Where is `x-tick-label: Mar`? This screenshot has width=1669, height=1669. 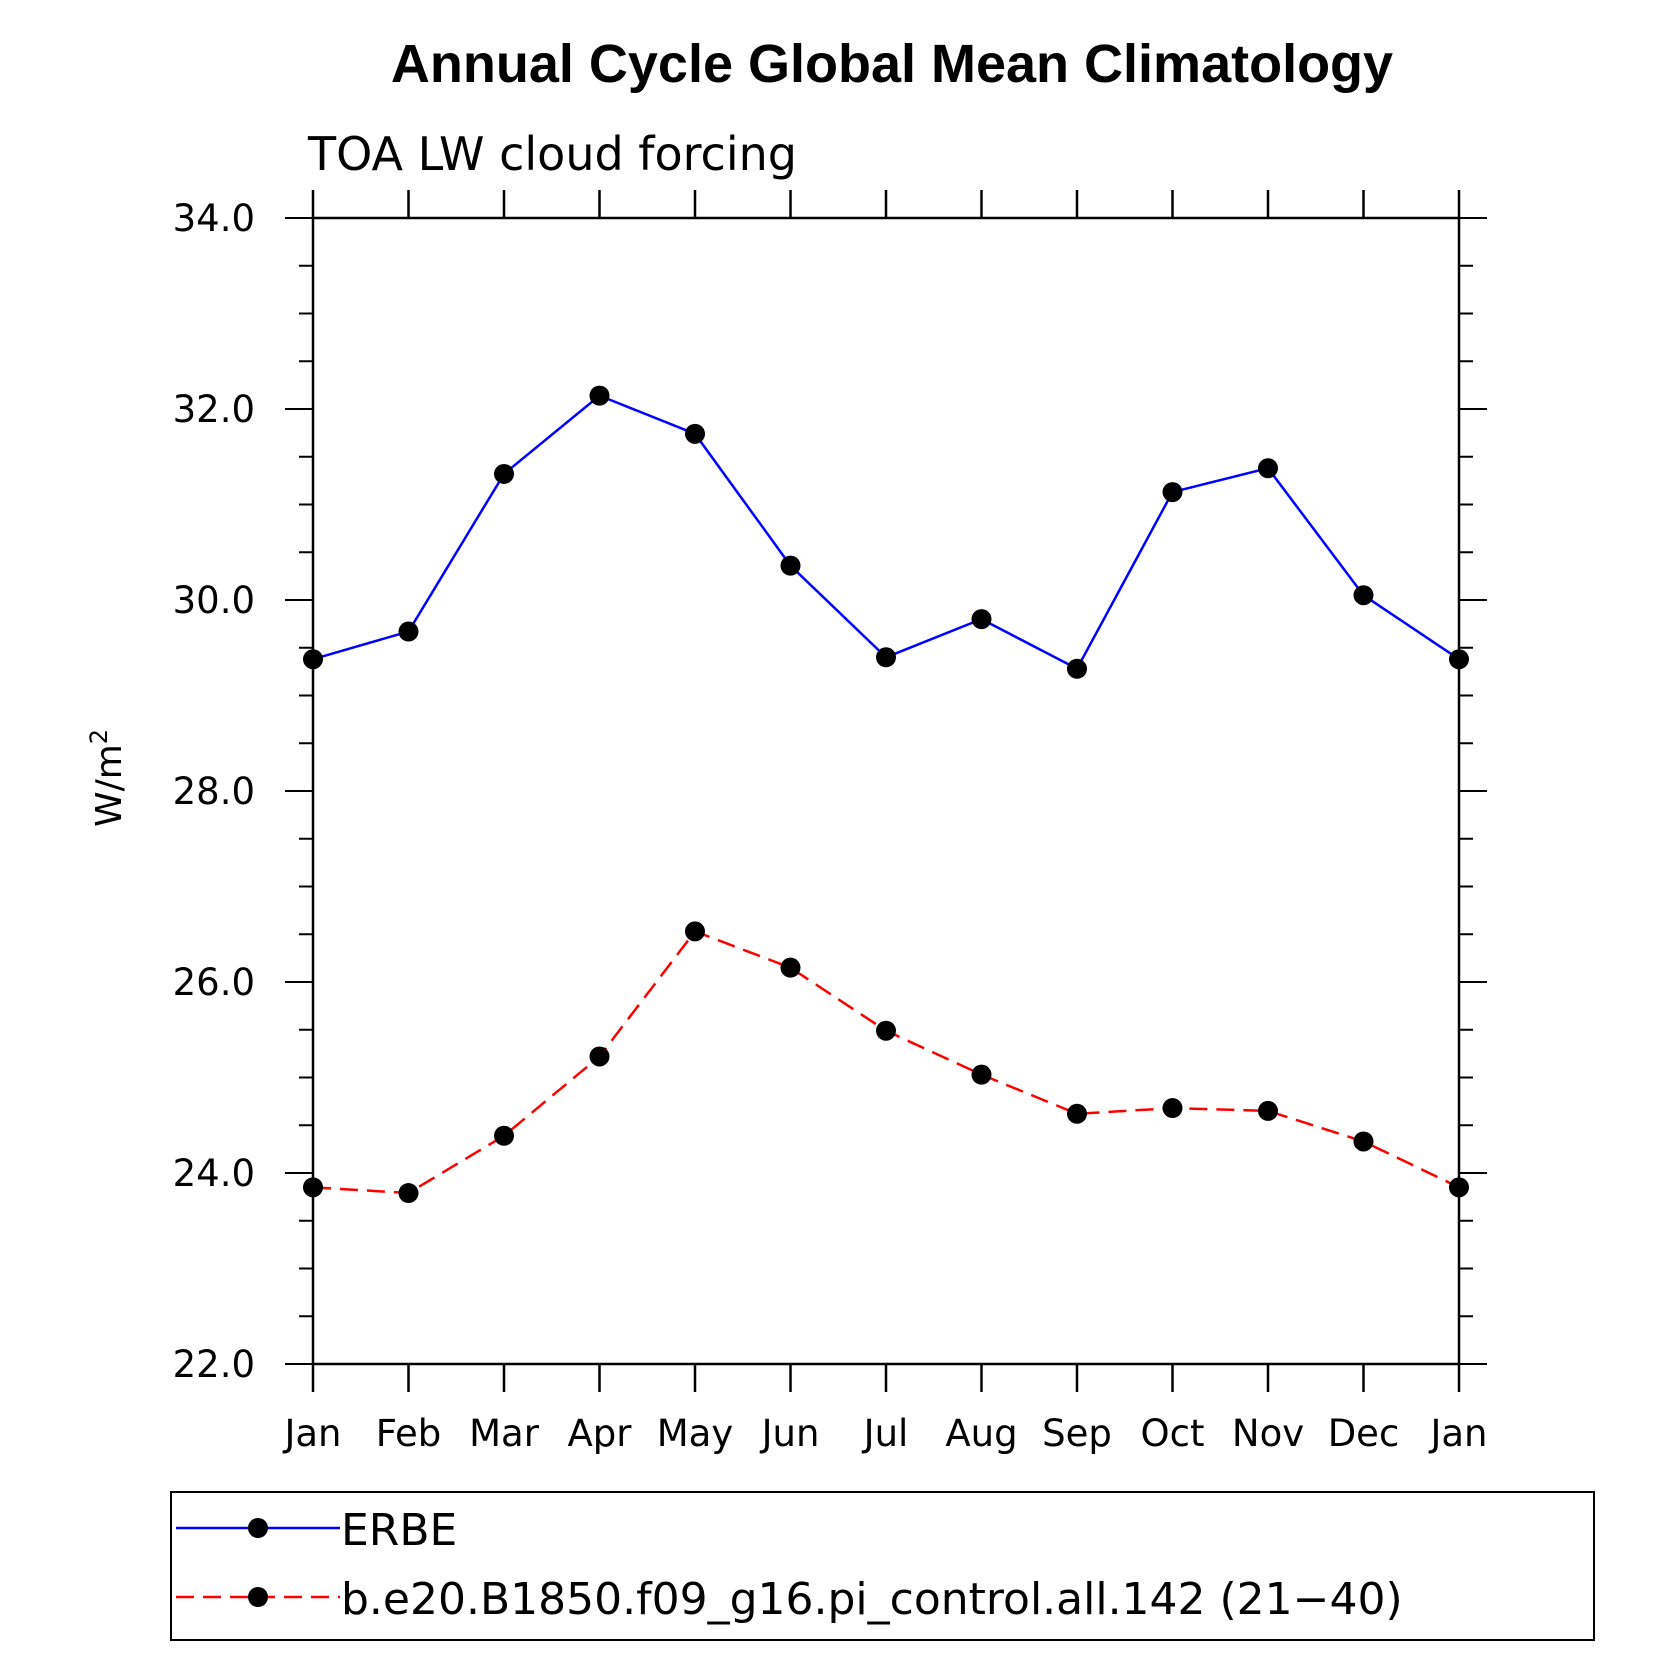 x-tick-label: Mar is located at coordinates (504, 1433).